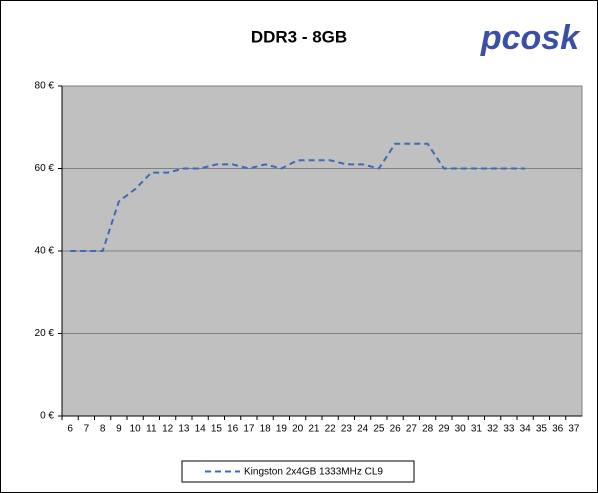  Describe the element at coordinates (477, 429) in the screenshot. I see `x-tick-label: 31` at that location.